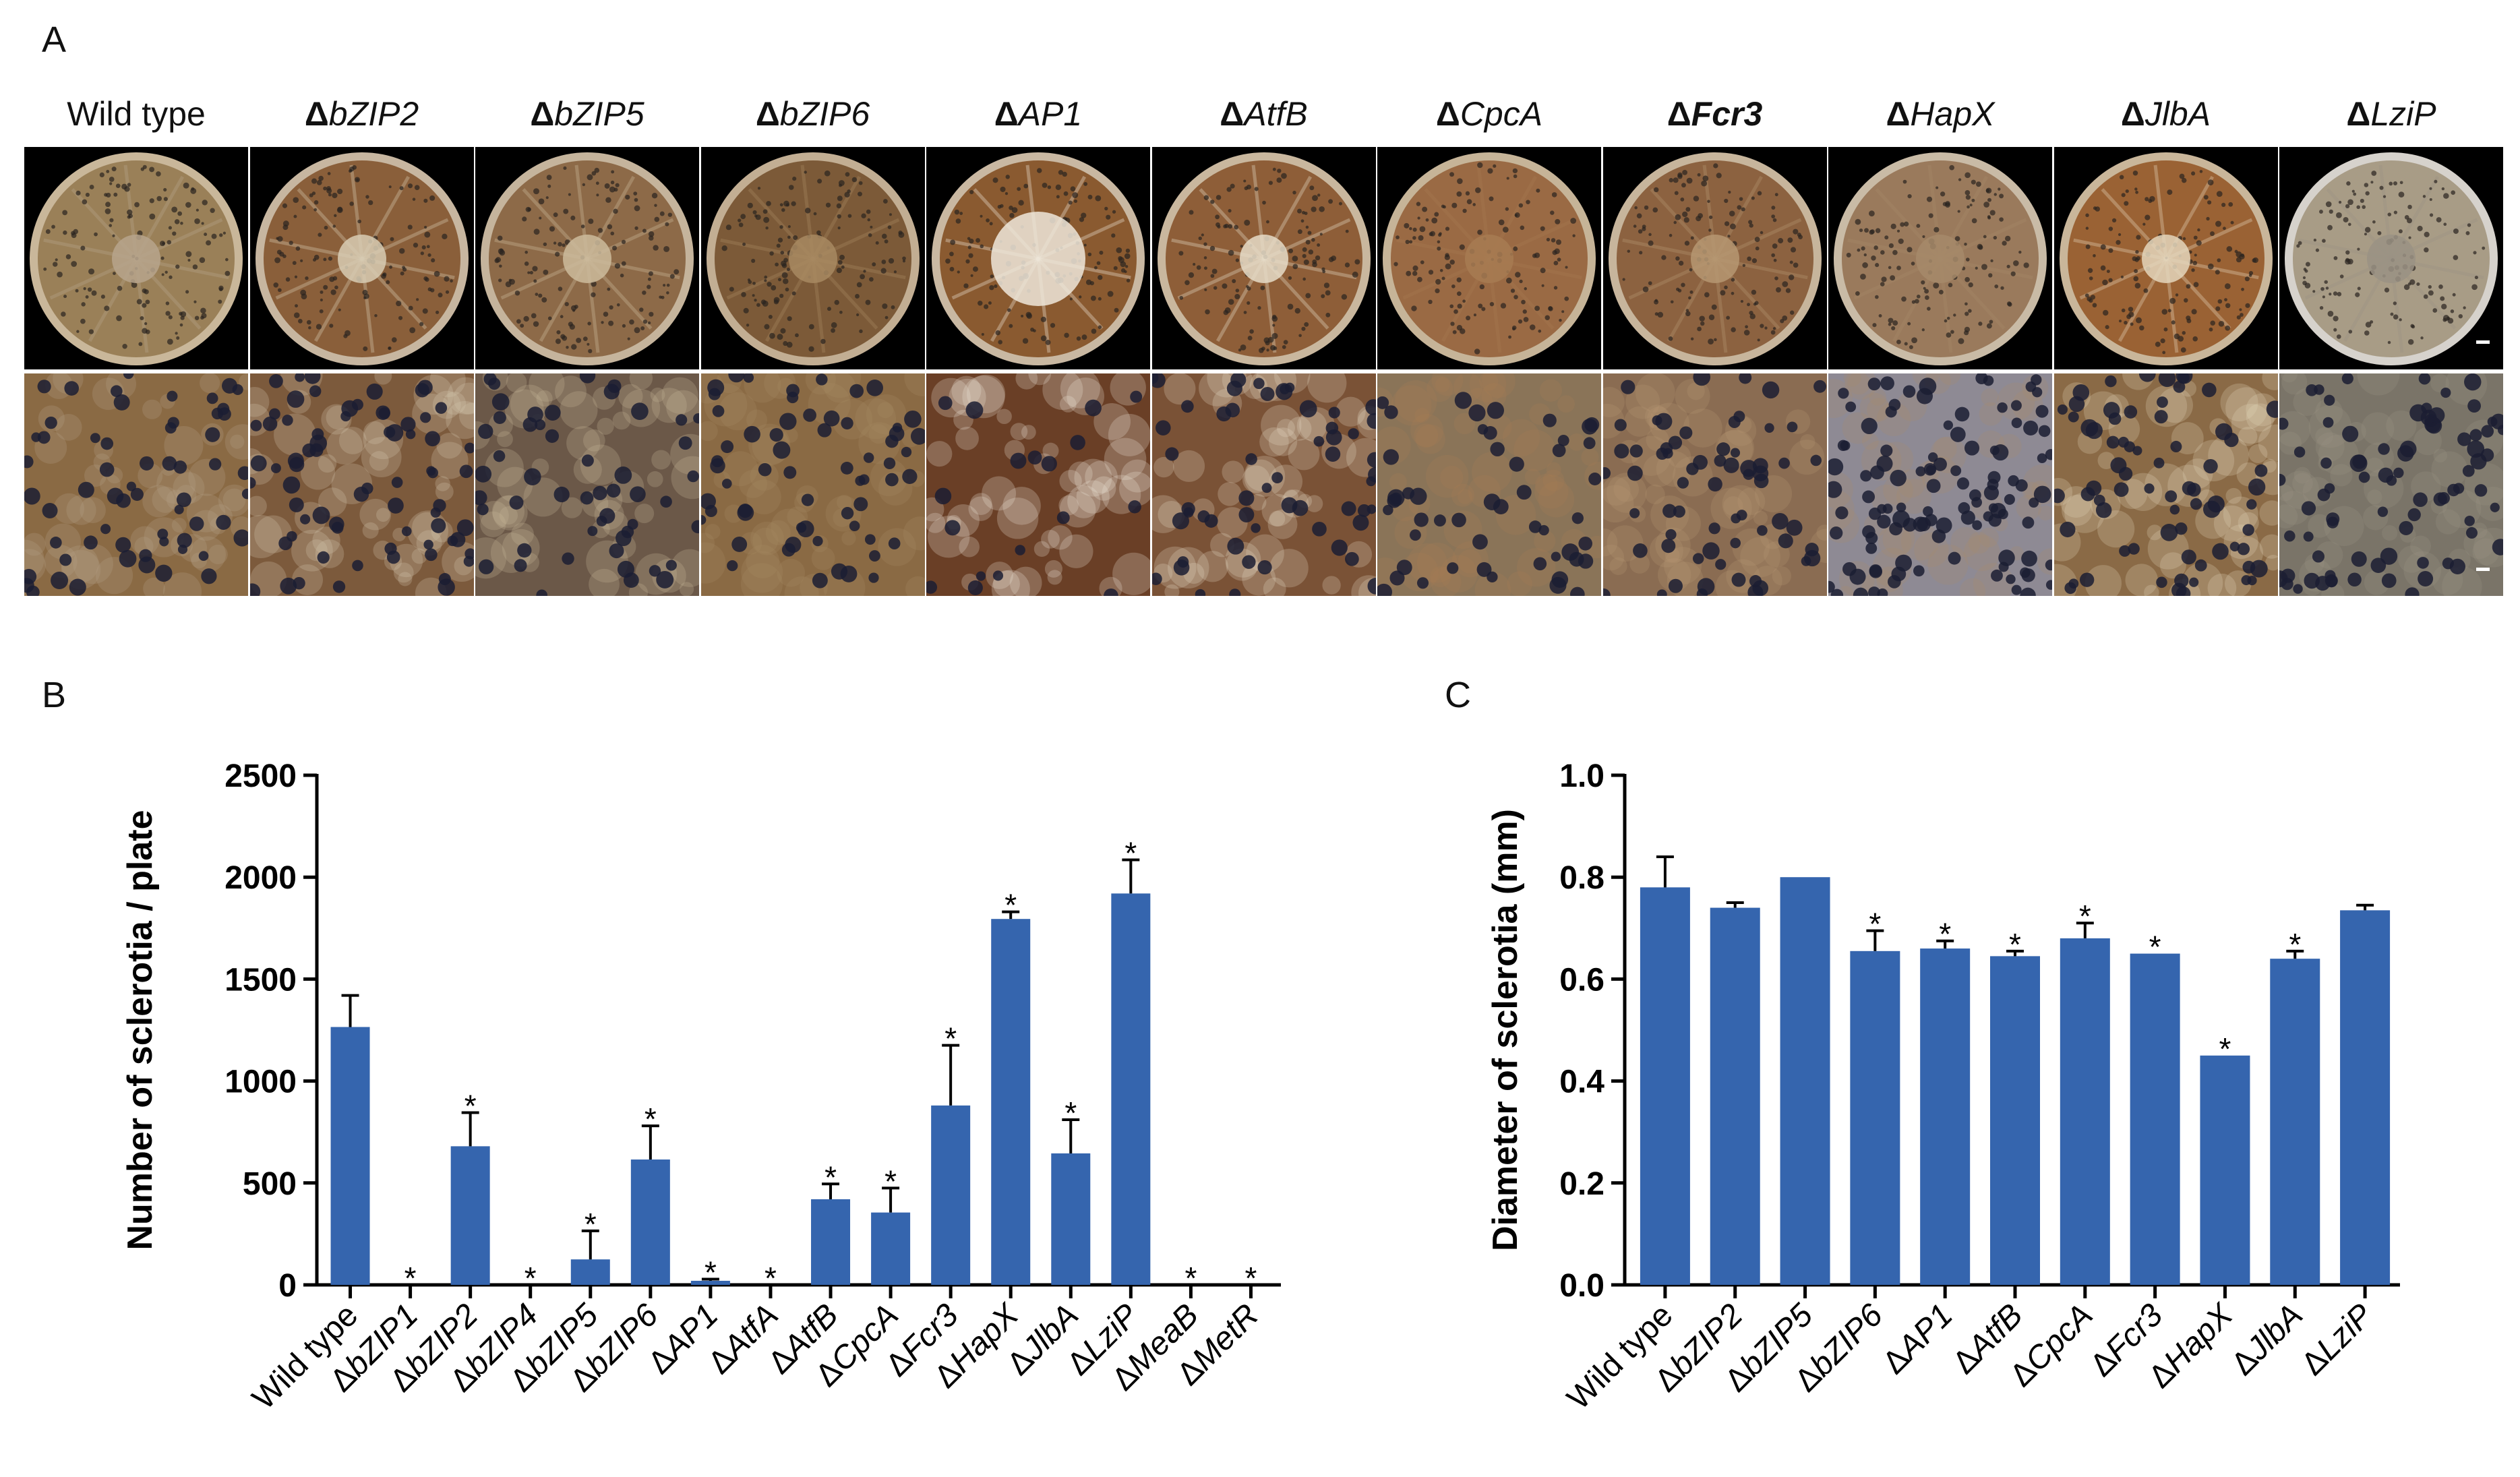 Image resolution: width=2520 pixels, height=1477 pixels. Describe the element at coordinates (287, 1286) in the screenshot. I see `y-tick-label: 0` at that location.